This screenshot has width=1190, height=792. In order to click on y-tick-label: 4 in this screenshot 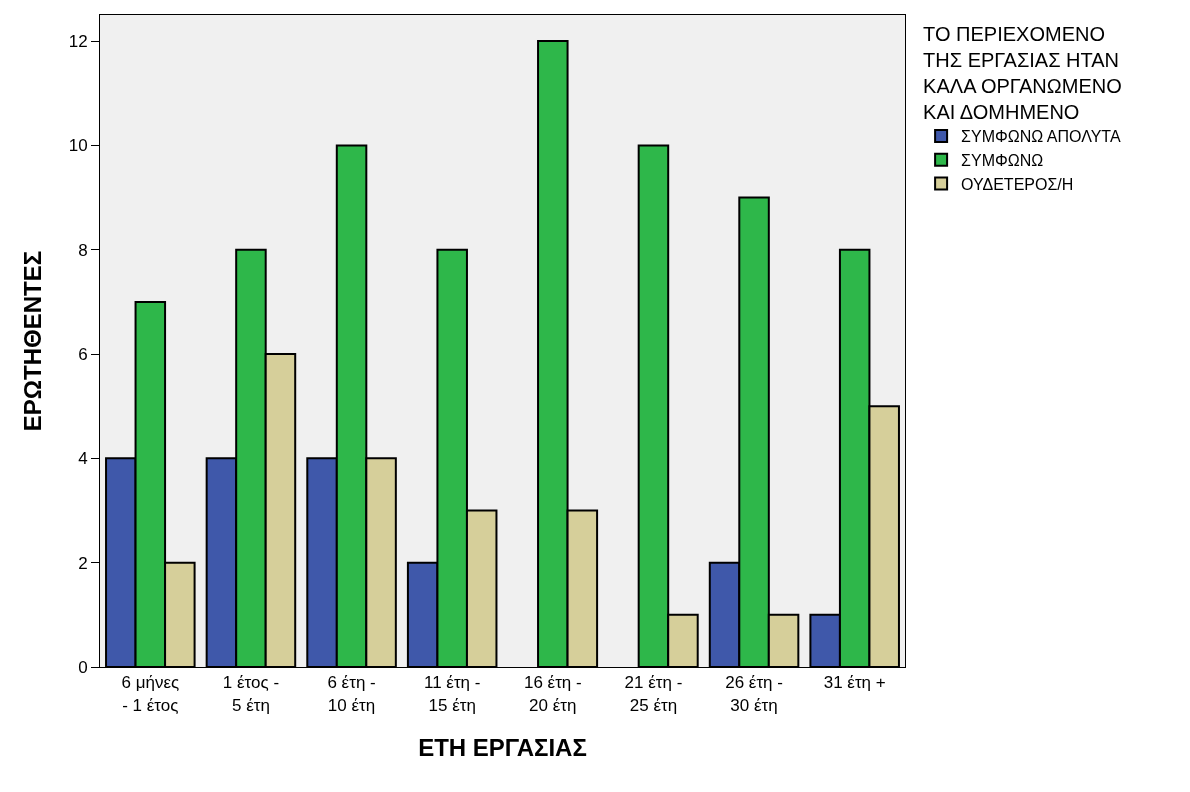, I will do `click(83, 459)`.